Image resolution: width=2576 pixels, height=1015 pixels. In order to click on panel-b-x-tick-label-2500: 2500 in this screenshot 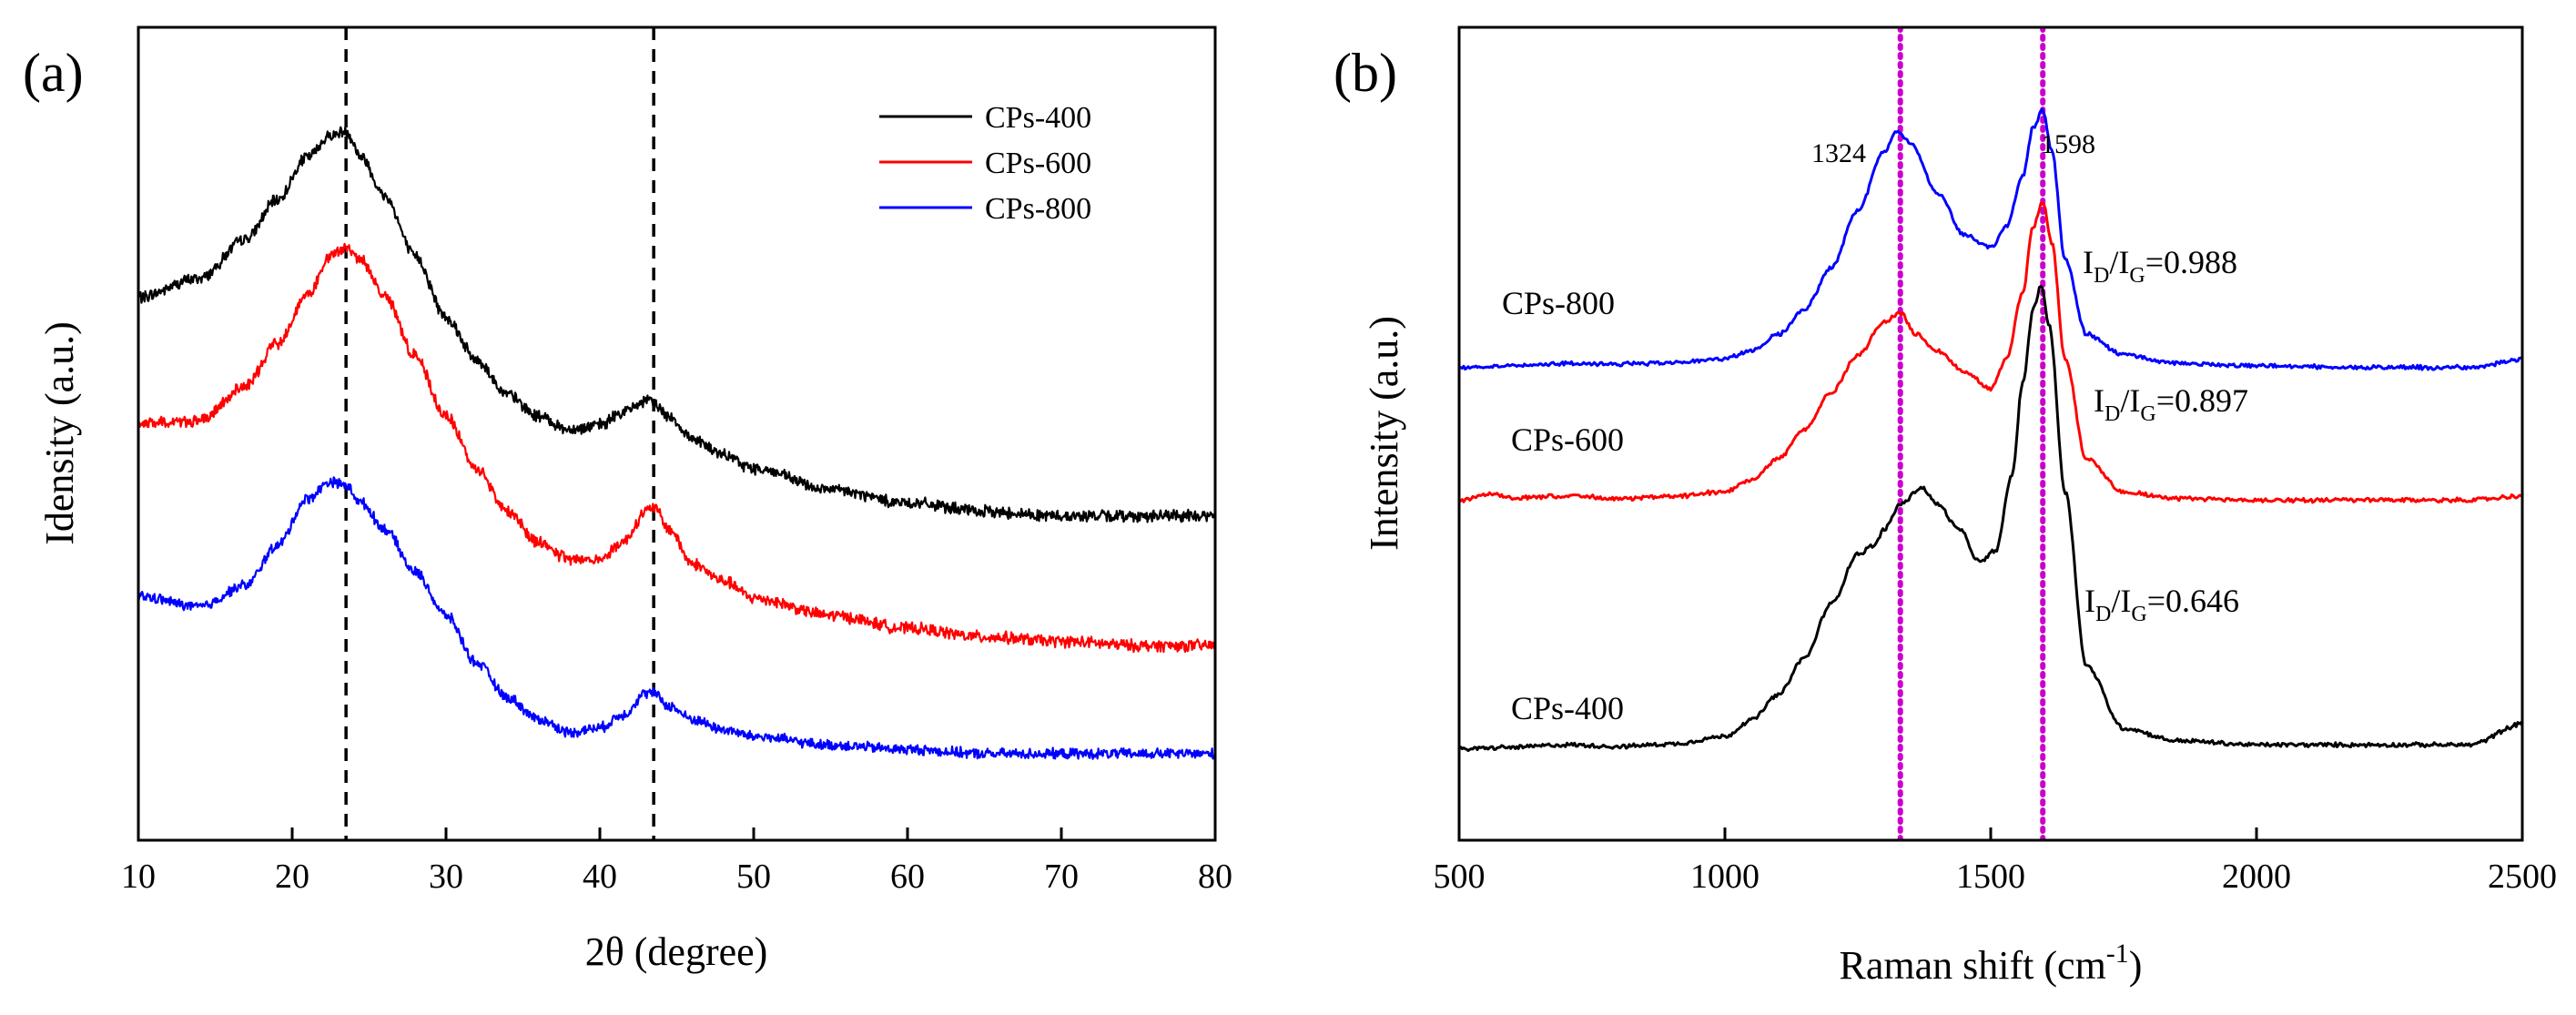, I will do `click(2522, 877)`.